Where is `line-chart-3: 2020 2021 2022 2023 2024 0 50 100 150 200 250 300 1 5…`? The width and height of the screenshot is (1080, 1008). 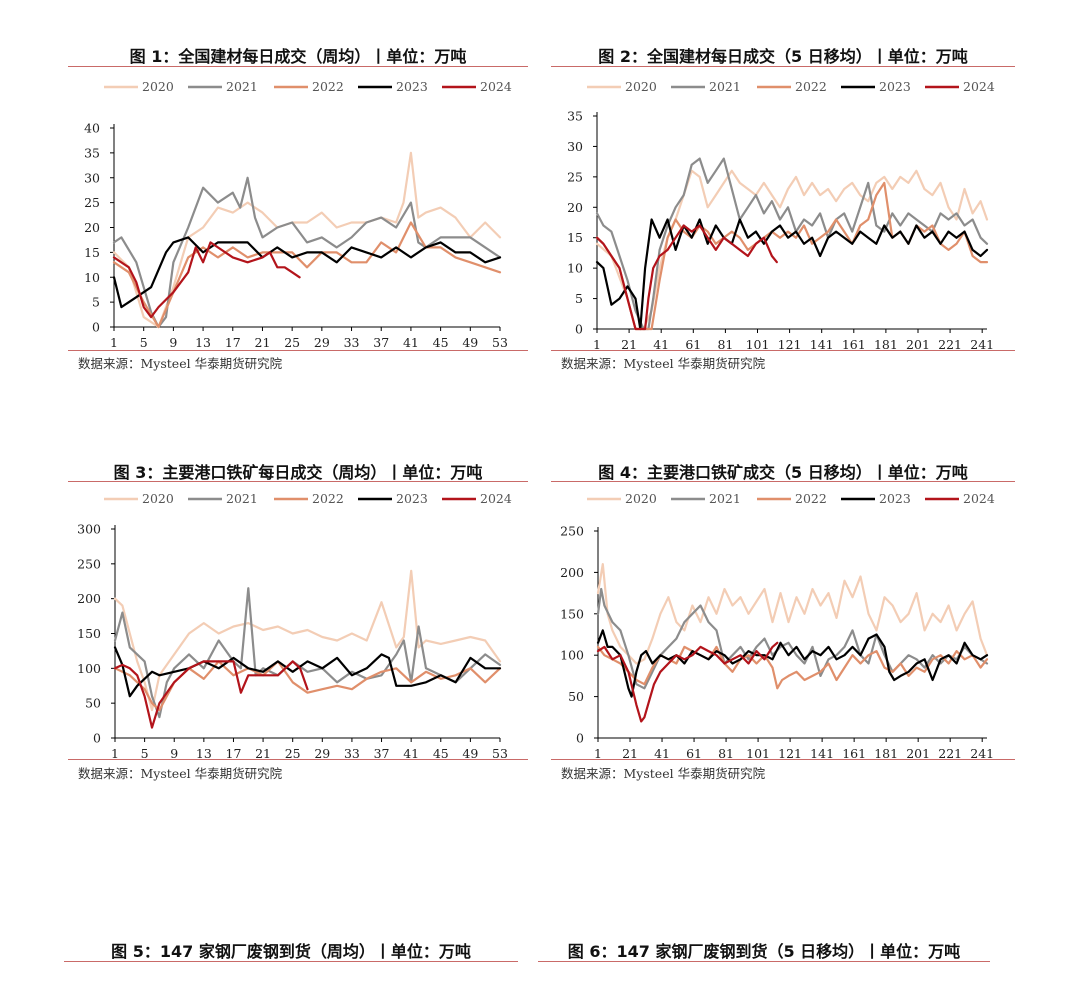
line-chart-3: 2020 2021 2022 2023 2024 0 50 100 150 200 250 300 1 5… is located at coordinates (294, 626).